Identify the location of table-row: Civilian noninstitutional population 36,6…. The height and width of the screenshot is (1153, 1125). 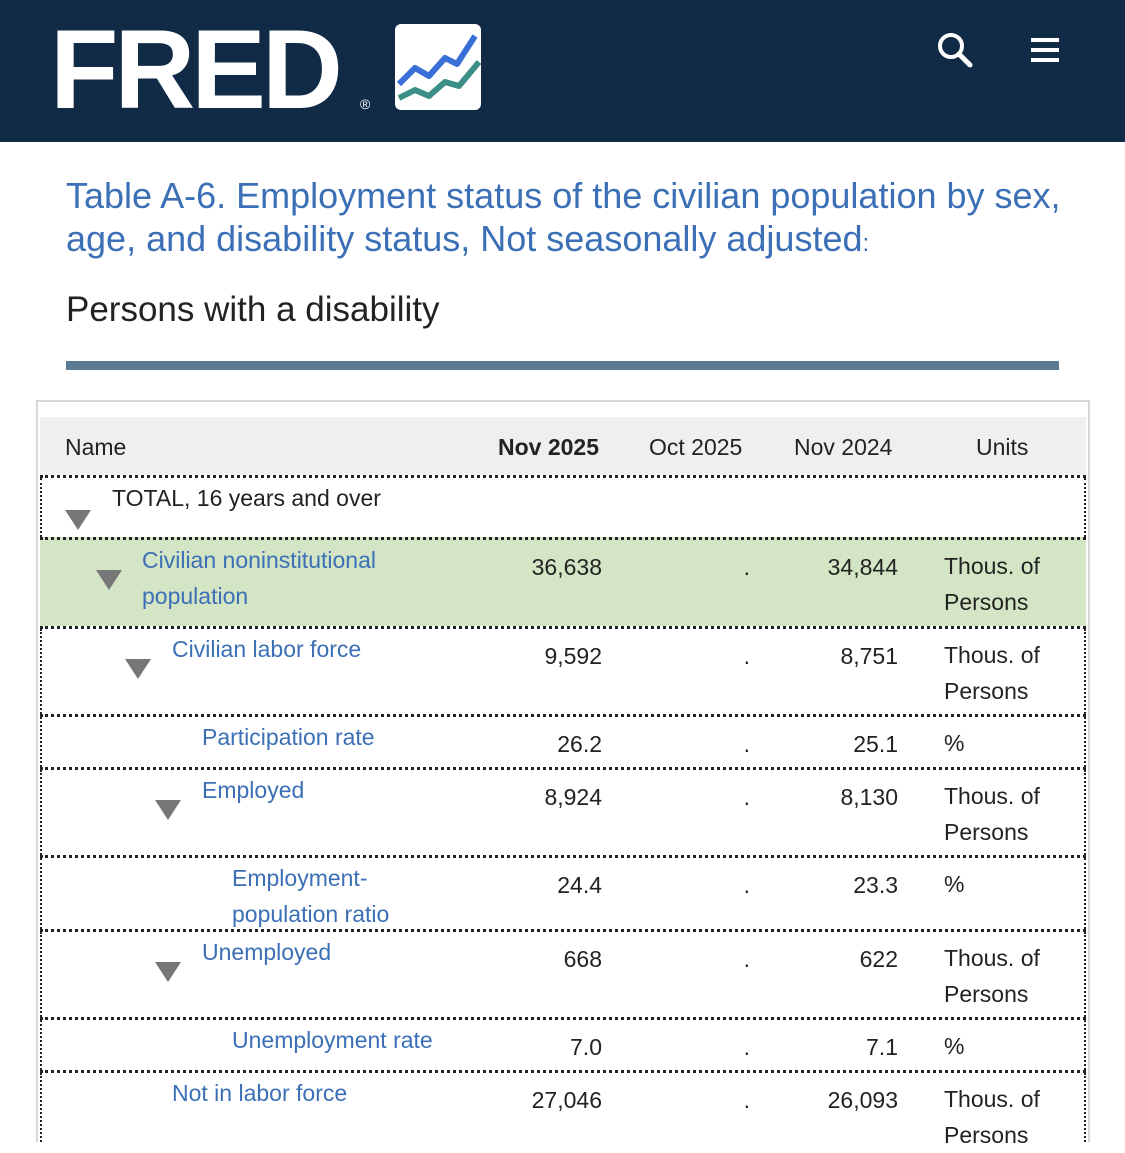
(563, 581).